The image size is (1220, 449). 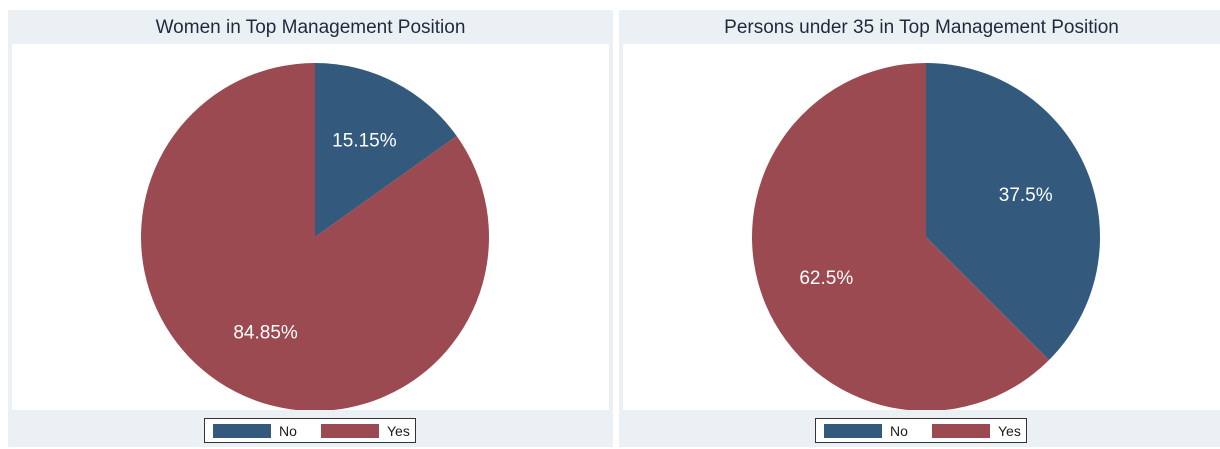 I want to click on slice-label-no: 37.5%, so click(x=1026, y=195).